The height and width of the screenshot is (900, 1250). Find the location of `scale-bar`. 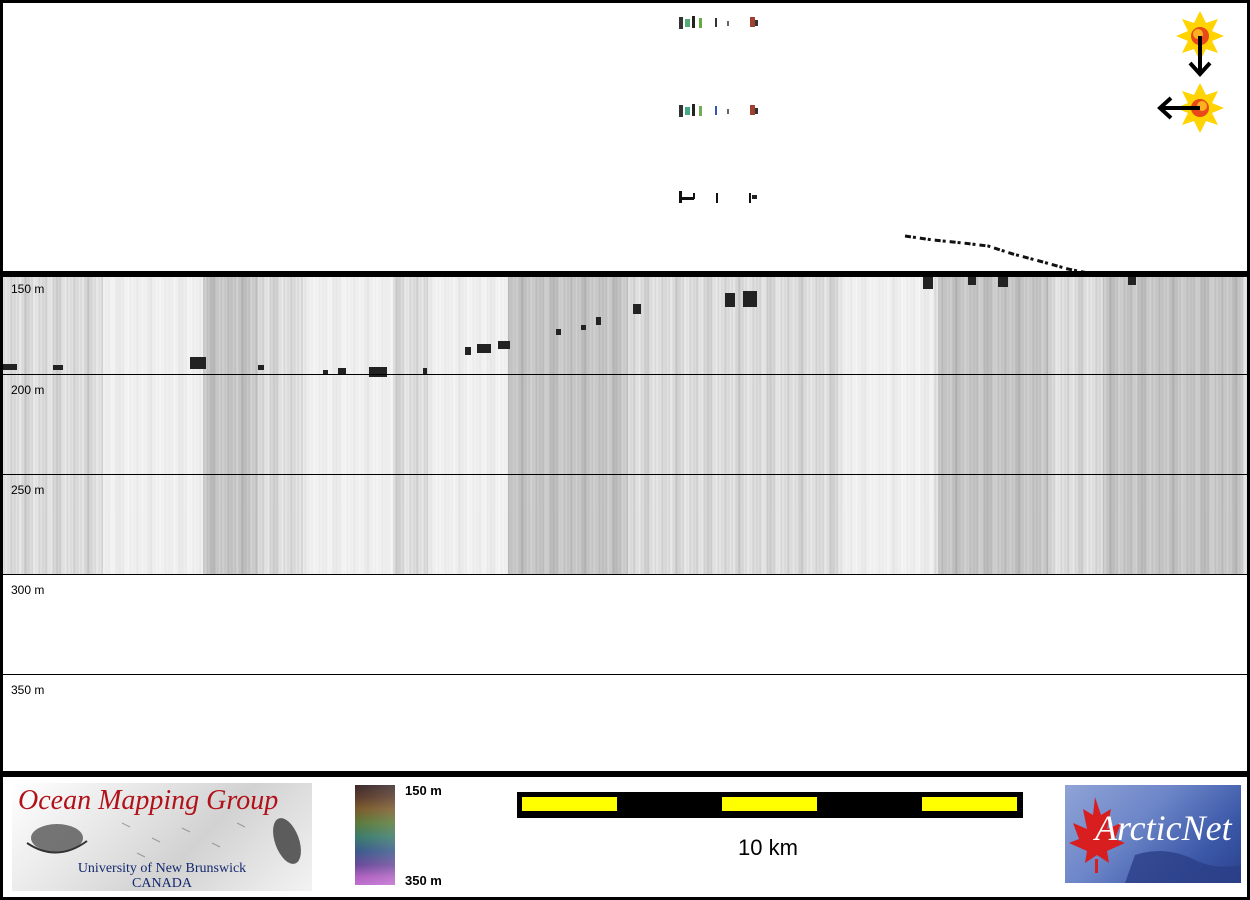

scale-bar is located at coordinates (770, 805).